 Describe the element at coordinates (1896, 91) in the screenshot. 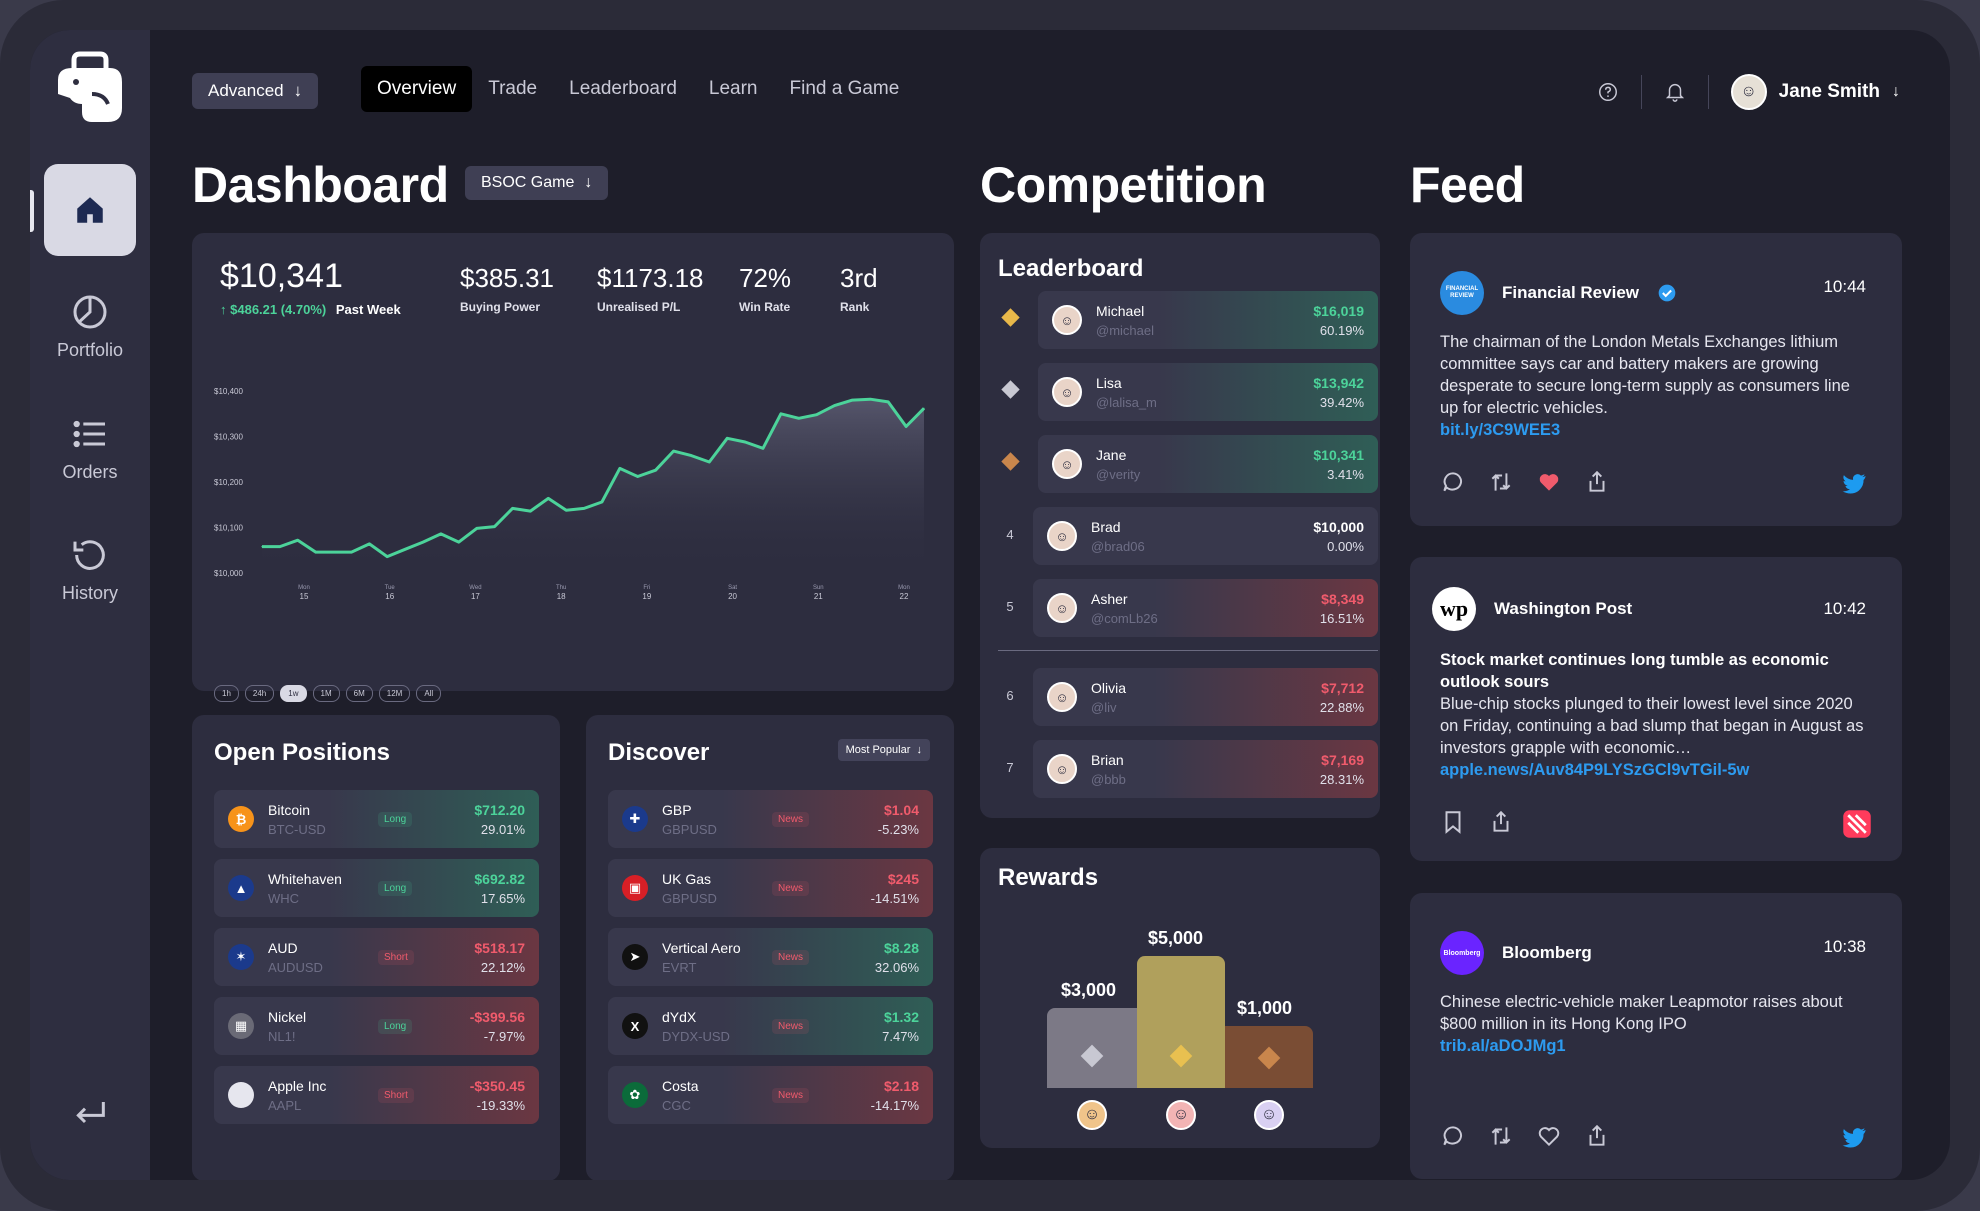

I see `arrow-down-icon: ↓` at that location.